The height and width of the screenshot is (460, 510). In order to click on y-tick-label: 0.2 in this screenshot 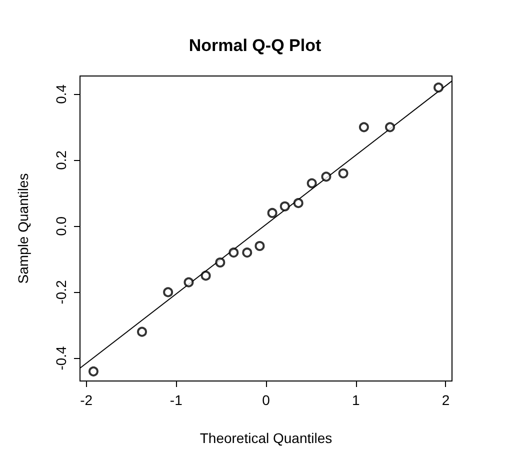, I will do `click(61, 160)`.